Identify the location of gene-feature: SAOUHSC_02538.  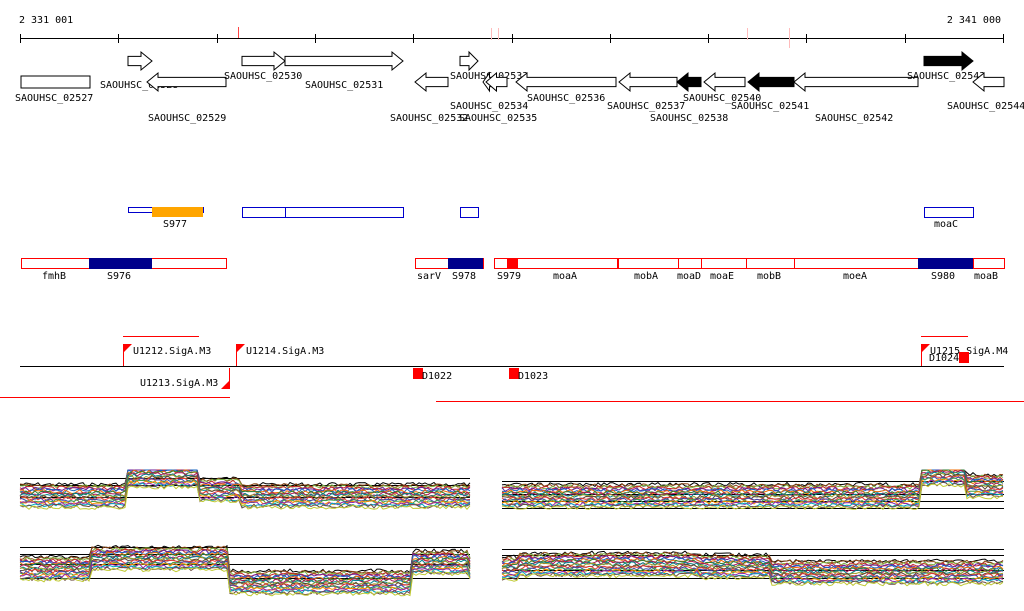
(689, 97).